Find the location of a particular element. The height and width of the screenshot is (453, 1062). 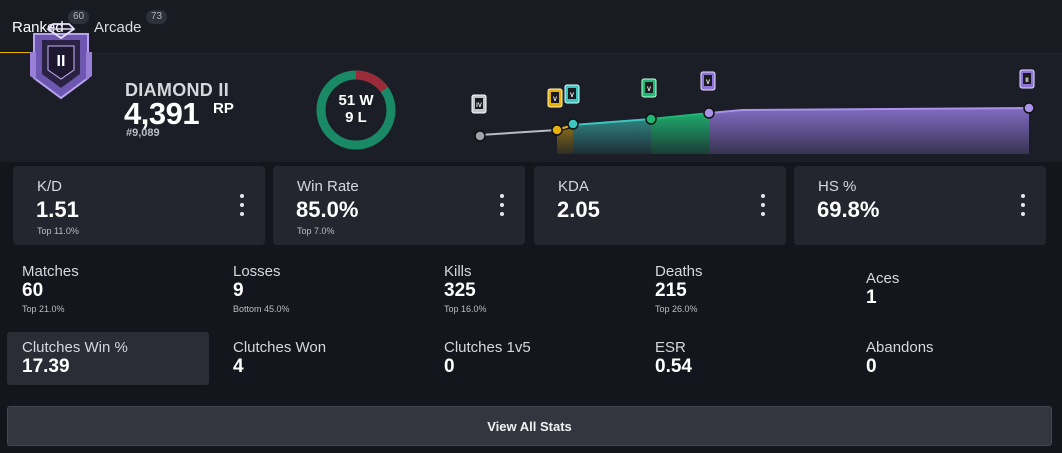

card-kd-percentile: Top 11.0% is located at coordinates (58, 231).